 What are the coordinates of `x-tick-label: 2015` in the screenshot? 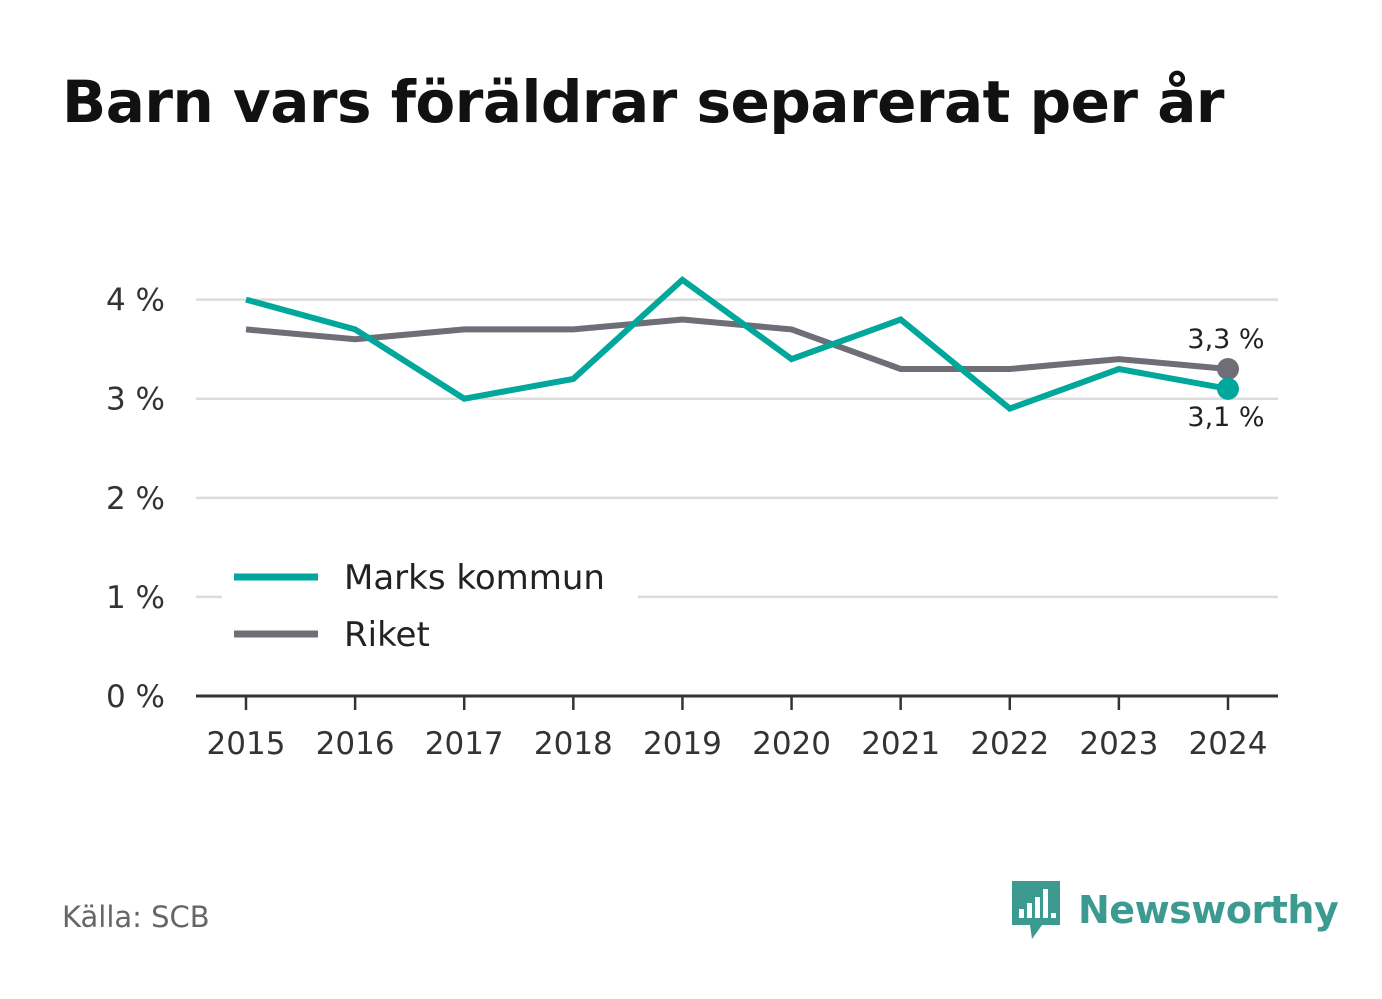 It's located at (246, 744).